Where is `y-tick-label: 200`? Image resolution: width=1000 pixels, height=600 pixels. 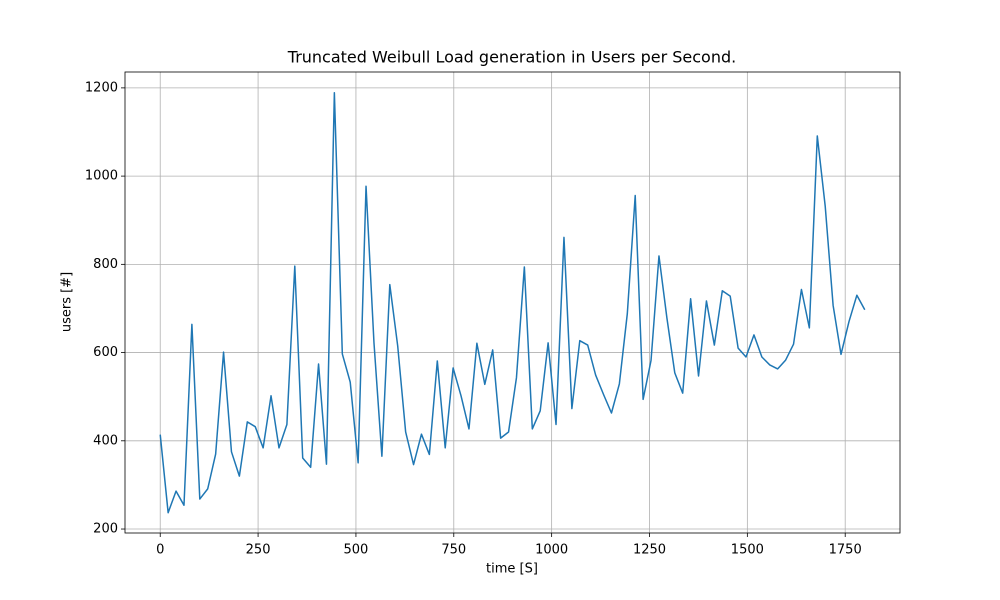
y-tick-label: 200 is located at coordinates (105, 529).